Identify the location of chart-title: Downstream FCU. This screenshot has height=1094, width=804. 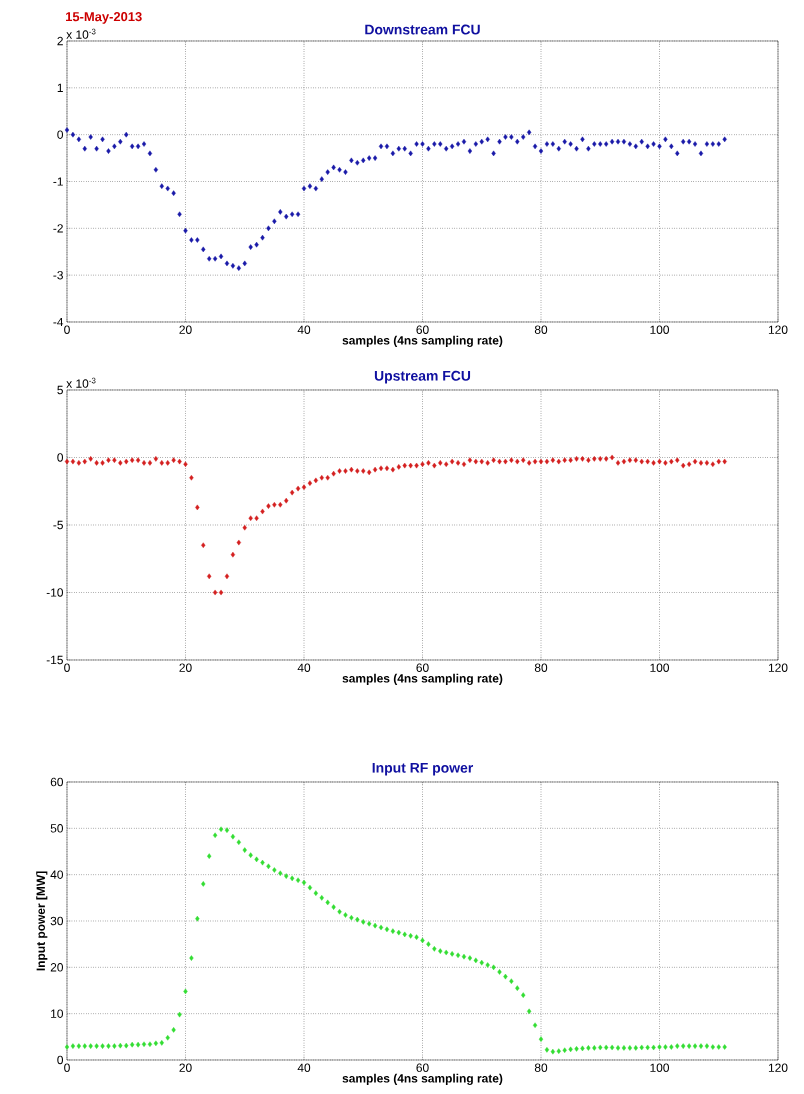
(422, 29).